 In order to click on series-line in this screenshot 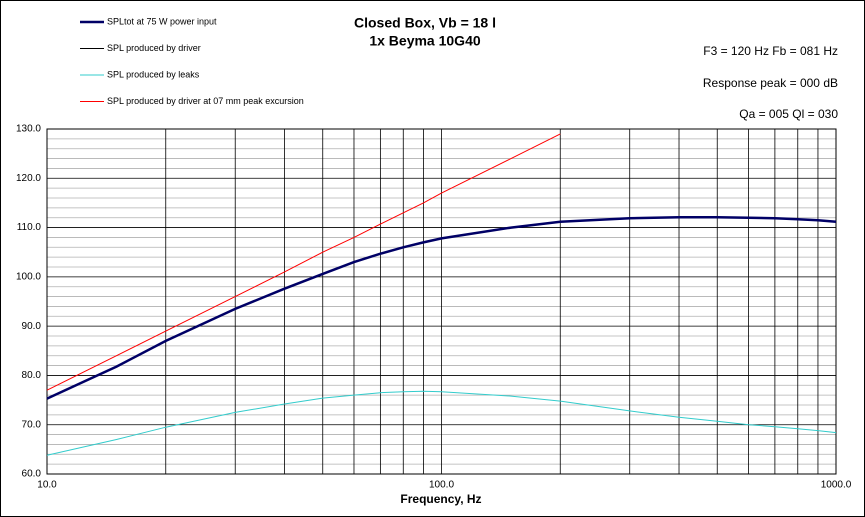, I will do `click(441, 423)`.